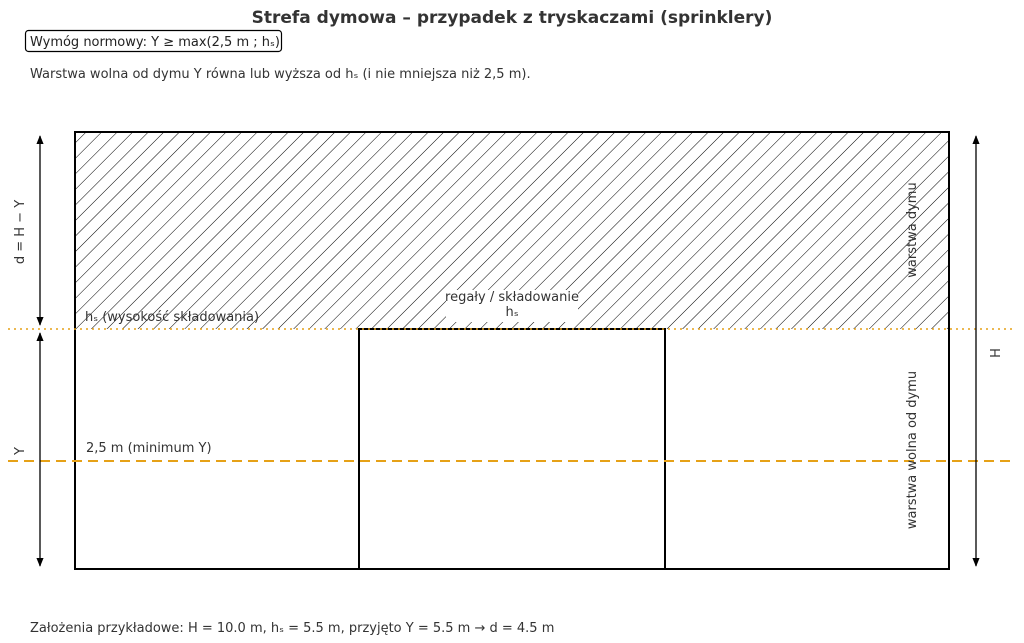 This screenshot has width=1024, height=643. Describe the element at coordinates (20, 451) in the screenshot. I see `dimension-y-label: Y` at that location.